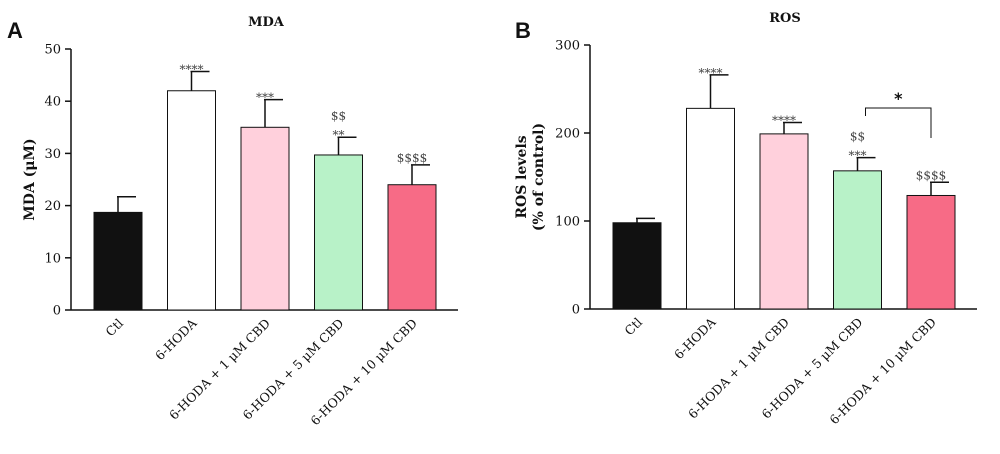  I want to click on significance-label: **, so click(339, 135).